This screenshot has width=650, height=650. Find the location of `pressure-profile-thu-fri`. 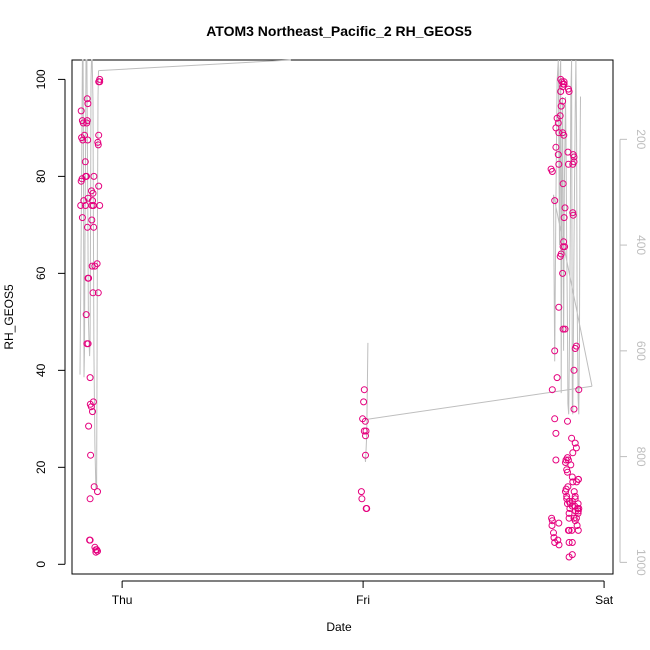

pressure-profile-thu-fri is located at coordinates (194, 65).